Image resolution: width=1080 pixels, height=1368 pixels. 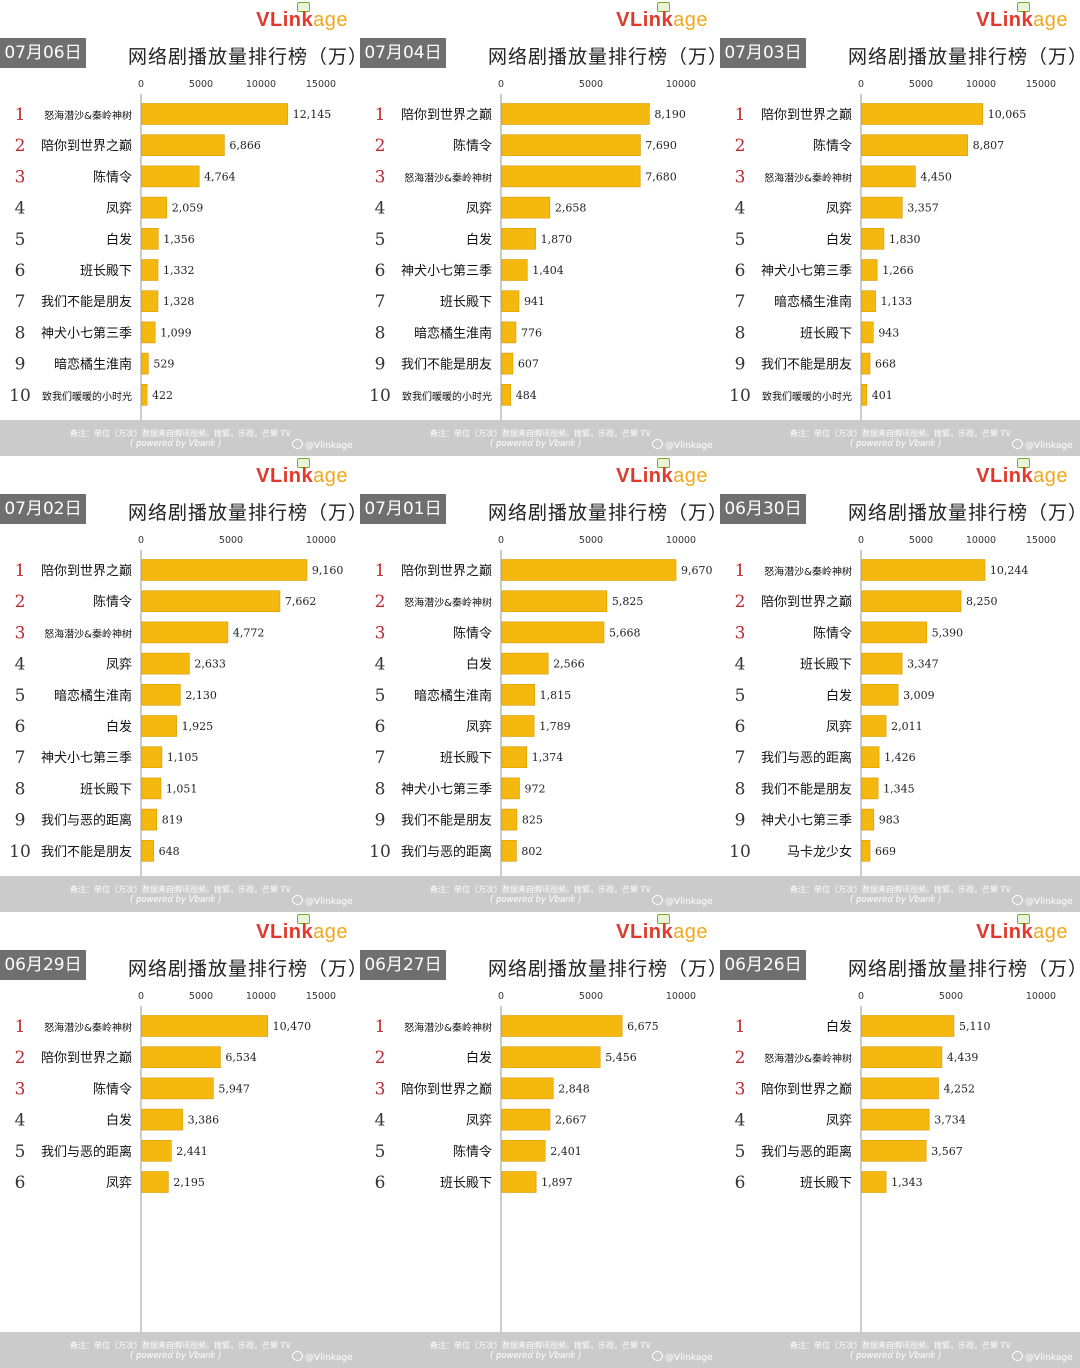 I want to click on date-badge: 07月01日, so click(x=403, y=509).